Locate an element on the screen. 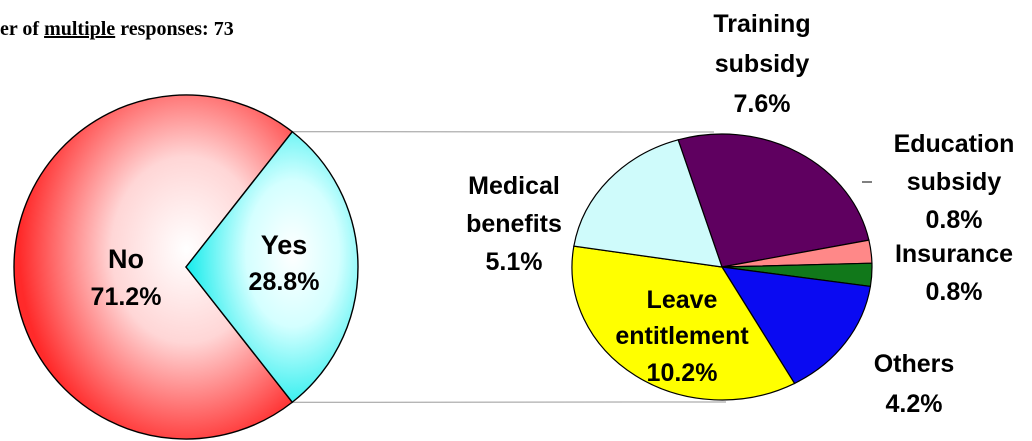 Image resolution: width=1032 pixels, height=441 pixels. response-count-header: er of multiple responses: 73 is located at coordinates (117, 29).